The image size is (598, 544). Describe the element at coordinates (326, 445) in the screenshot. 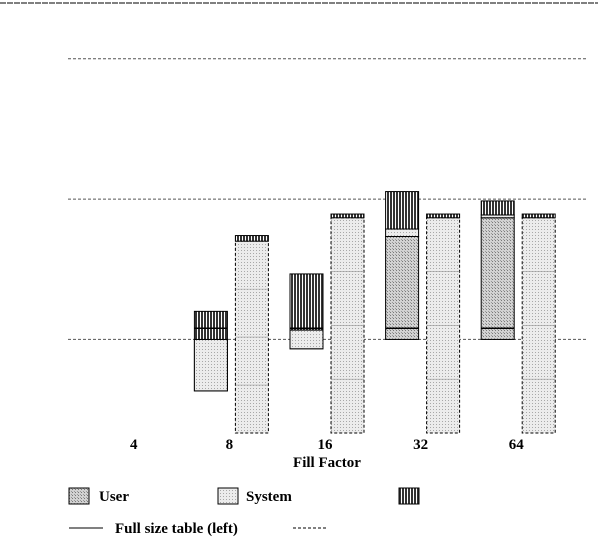

I see `x-tick-label: 16` at that location.